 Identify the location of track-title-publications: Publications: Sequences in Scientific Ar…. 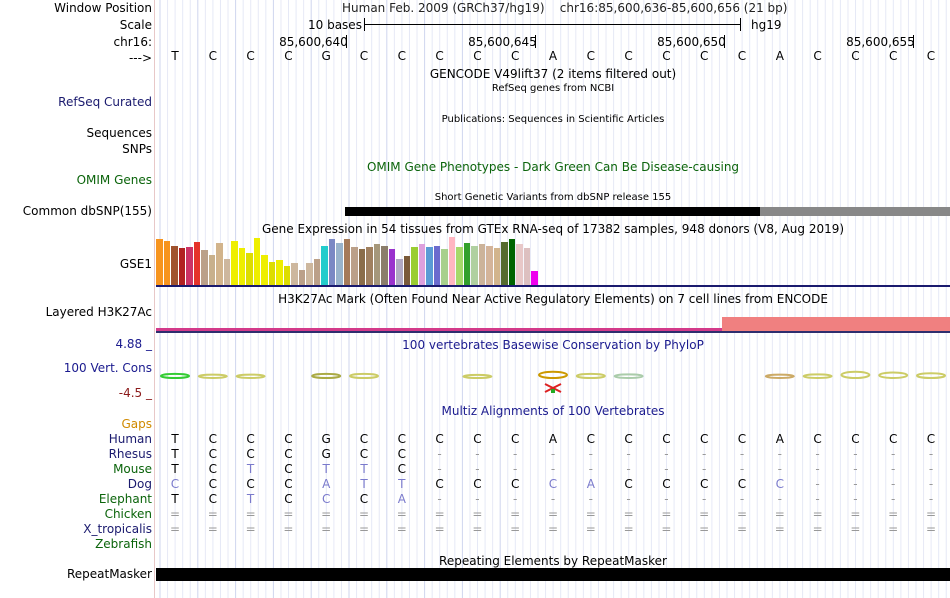
(553, 119).